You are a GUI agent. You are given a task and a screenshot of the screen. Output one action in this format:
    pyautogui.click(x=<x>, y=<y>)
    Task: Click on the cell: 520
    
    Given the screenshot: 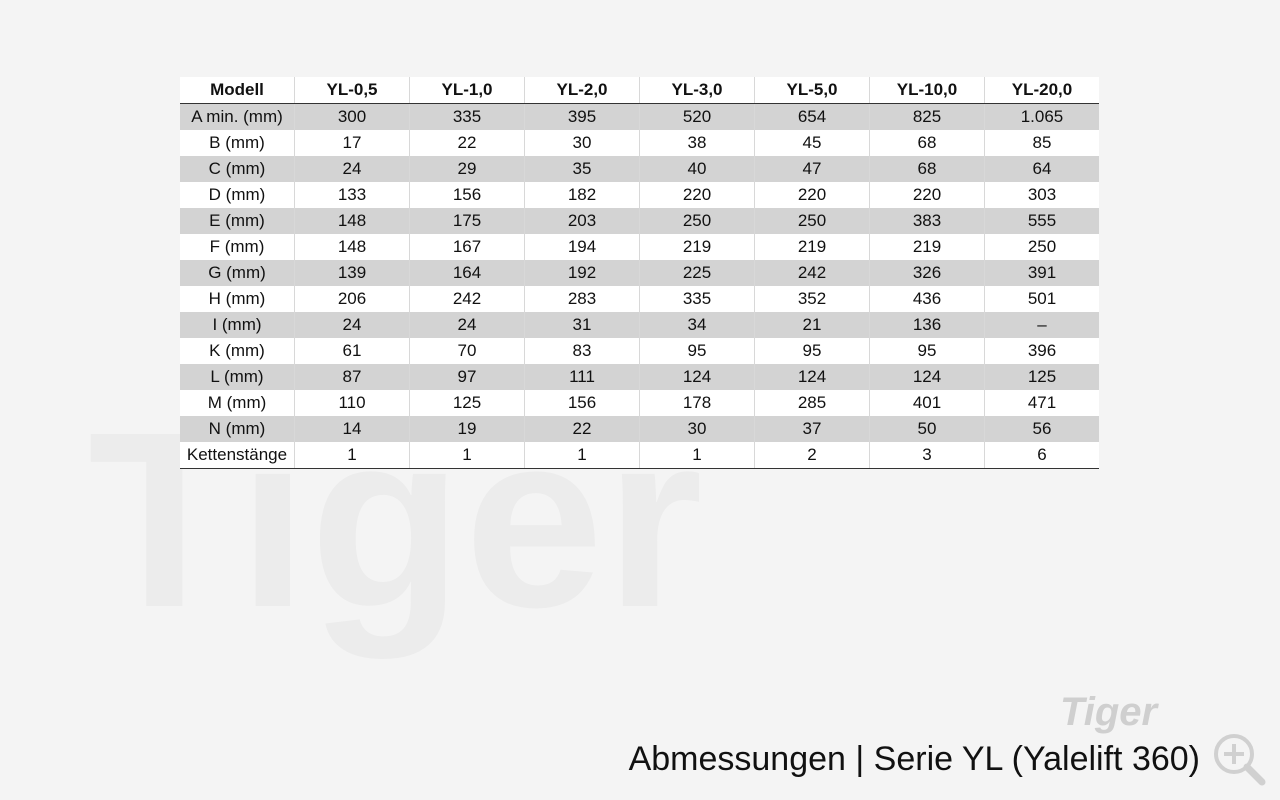 What is the action you would take?
    pyautogui.click(x=697, y=116)
    